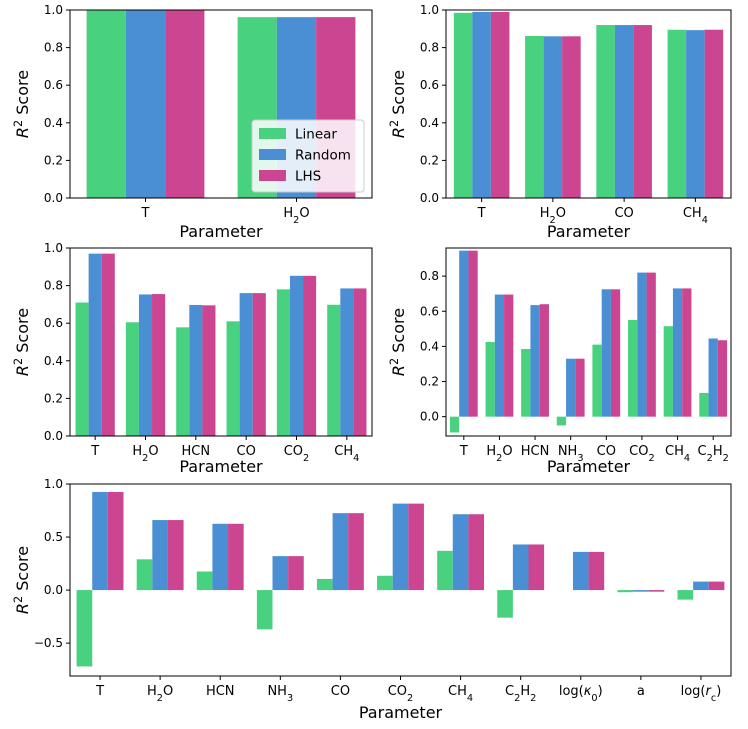 The height and width of the screenshot is (729, 748). I want to click on legend-label-lhs: LHS, so click(308, 177).